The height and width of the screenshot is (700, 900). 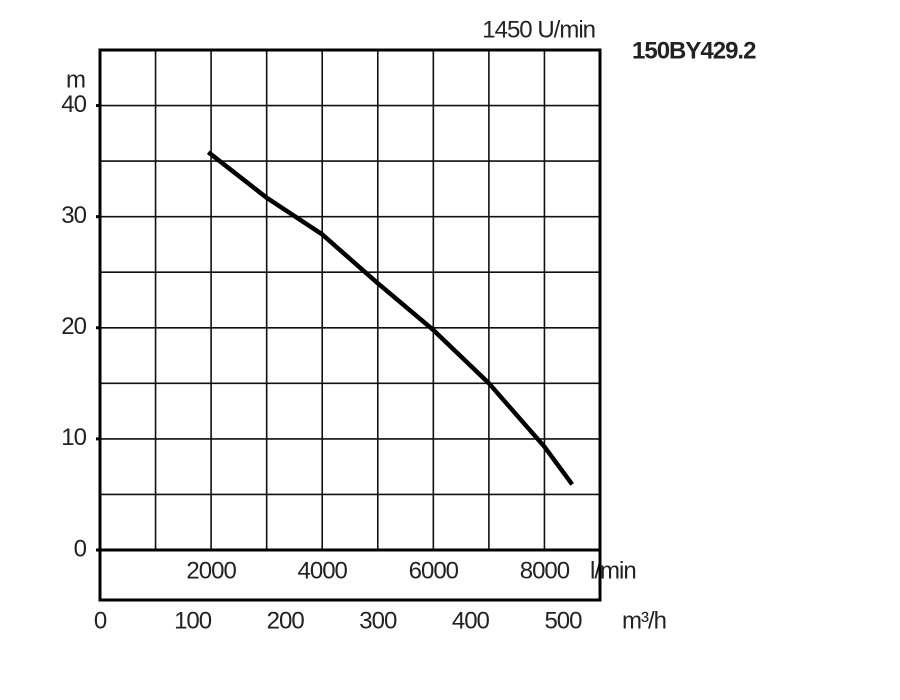 I want to click on y-tick-label: 30, so click(x=73, y=215).